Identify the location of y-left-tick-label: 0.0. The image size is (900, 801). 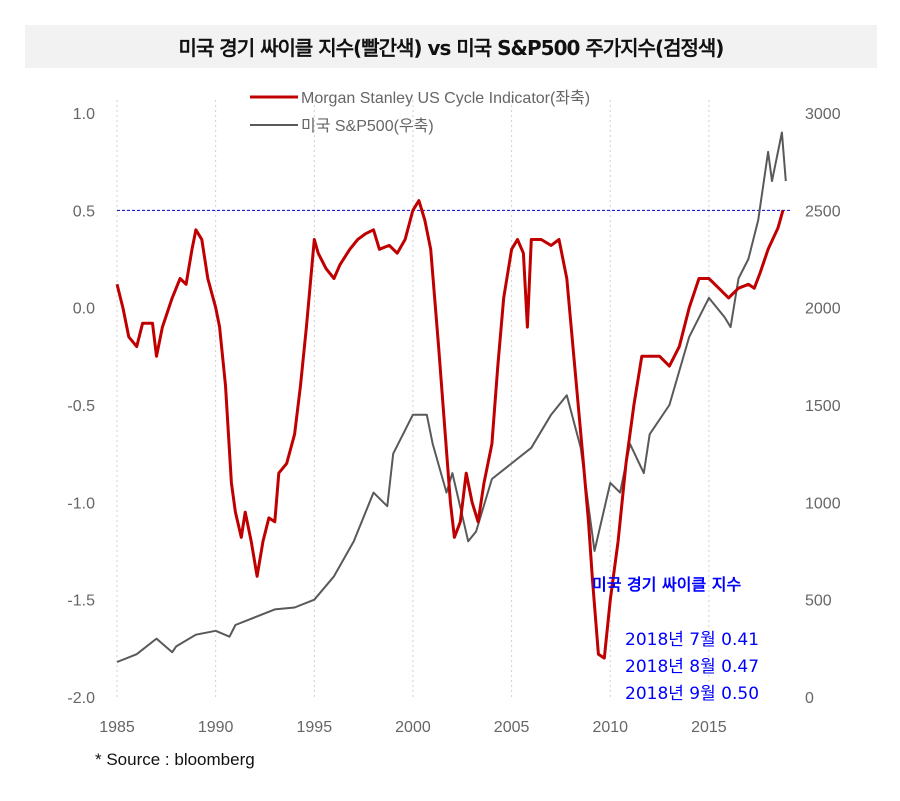
(84, 309).